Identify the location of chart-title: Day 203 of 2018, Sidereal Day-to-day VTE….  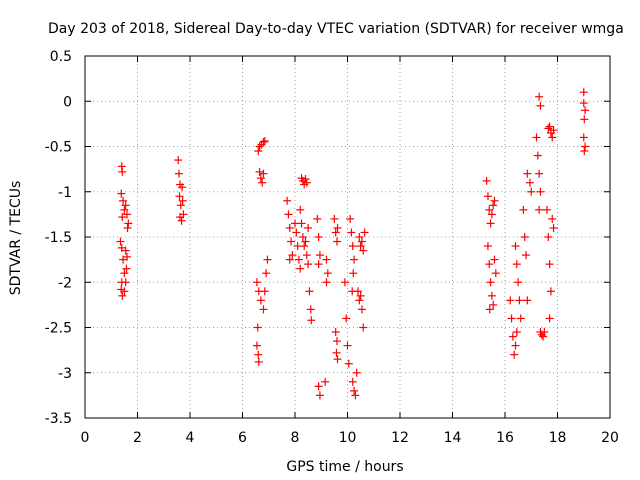
(336, 29).